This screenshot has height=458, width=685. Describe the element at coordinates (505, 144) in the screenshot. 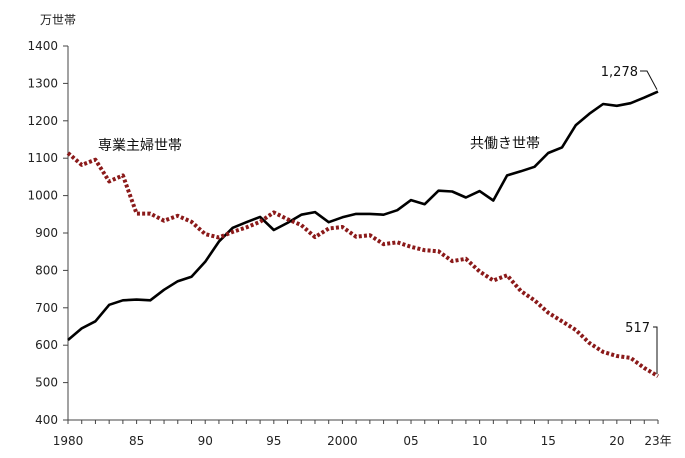

I see `series-label-dual-income: 共働き世帯` at that location.